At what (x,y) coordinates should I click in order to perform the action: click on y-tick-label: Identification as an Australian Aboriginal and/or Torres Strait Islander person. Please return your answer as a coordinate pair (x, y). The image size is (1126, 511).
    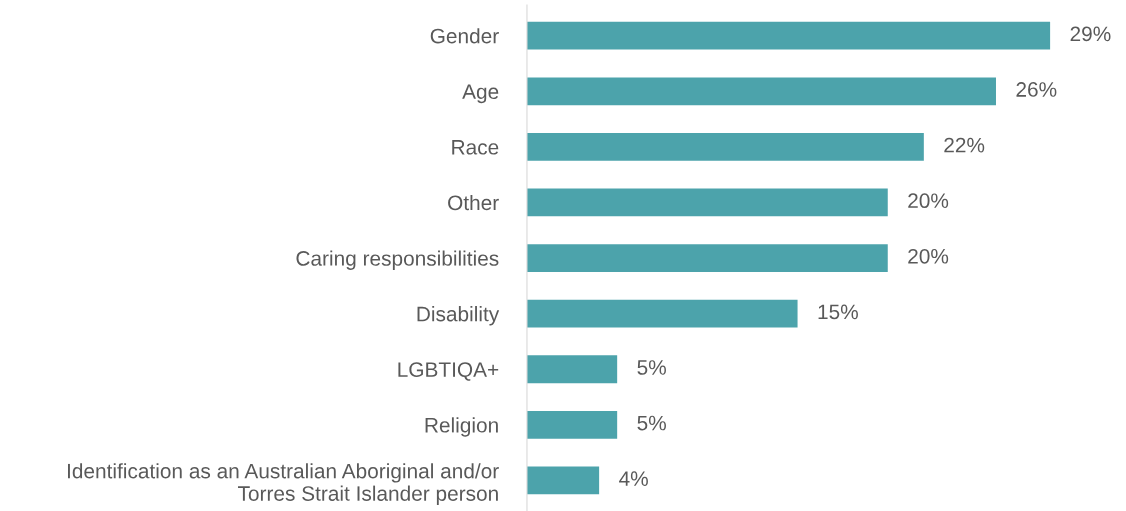
    Looking at the image, I should click on (283, 484).